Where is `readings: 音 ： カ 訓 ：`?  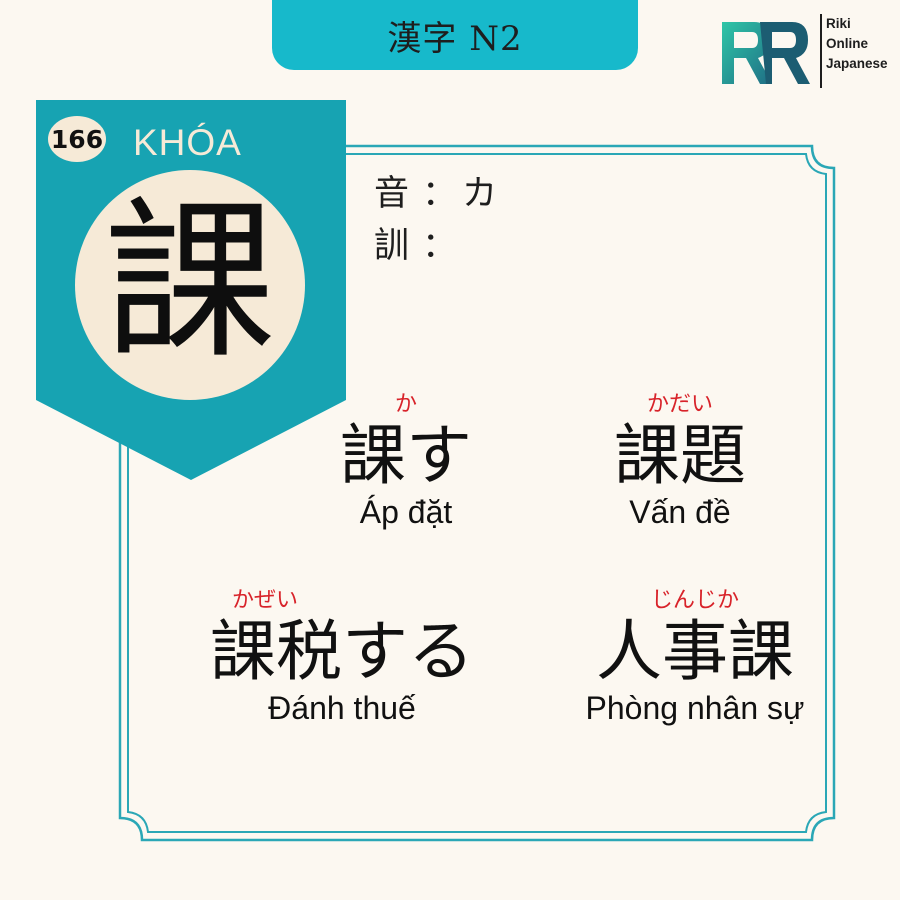
readings: 音 ： カ 訓 ： is located at coordinates (435, 220).